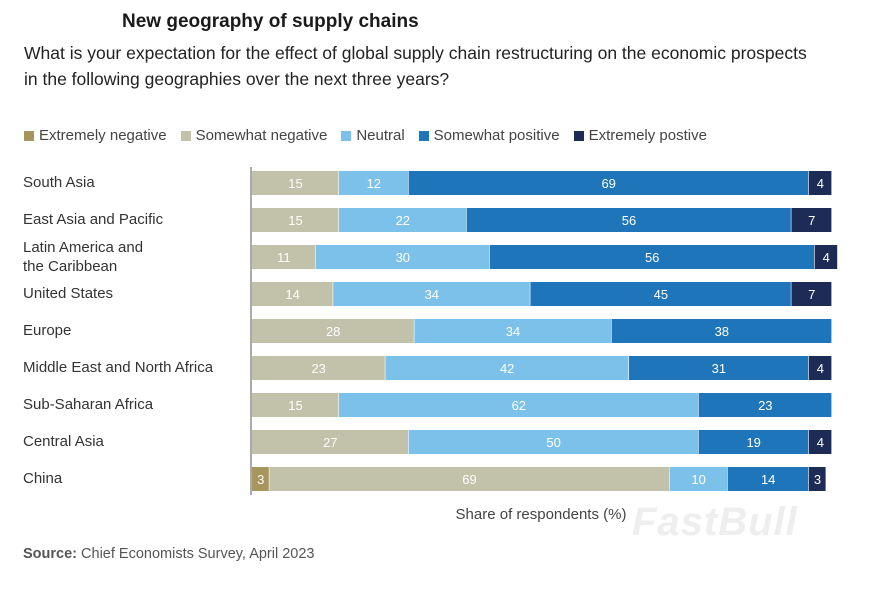 The height and width of the screenshot is (592, 888). I want to click on data-label: 42, so click(507, 368).